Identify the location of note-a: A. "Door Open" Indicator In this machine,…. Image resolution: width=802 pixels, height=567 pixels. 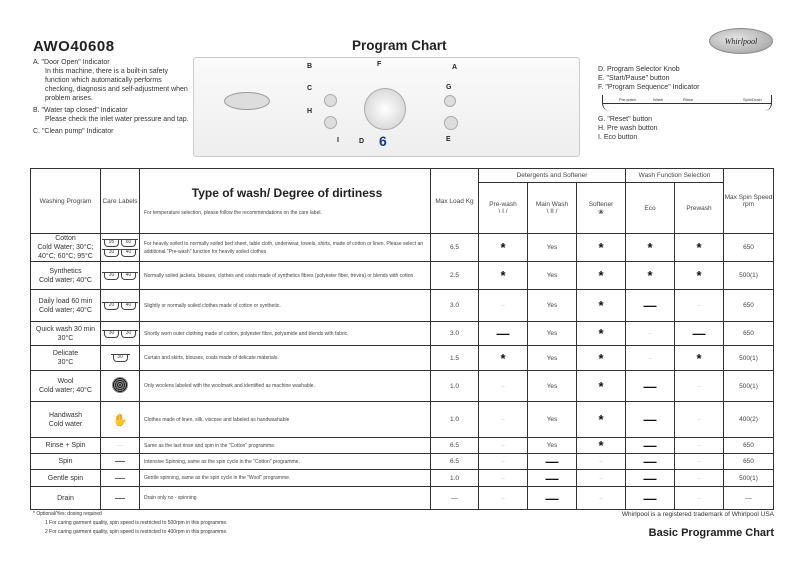
(110, 80).